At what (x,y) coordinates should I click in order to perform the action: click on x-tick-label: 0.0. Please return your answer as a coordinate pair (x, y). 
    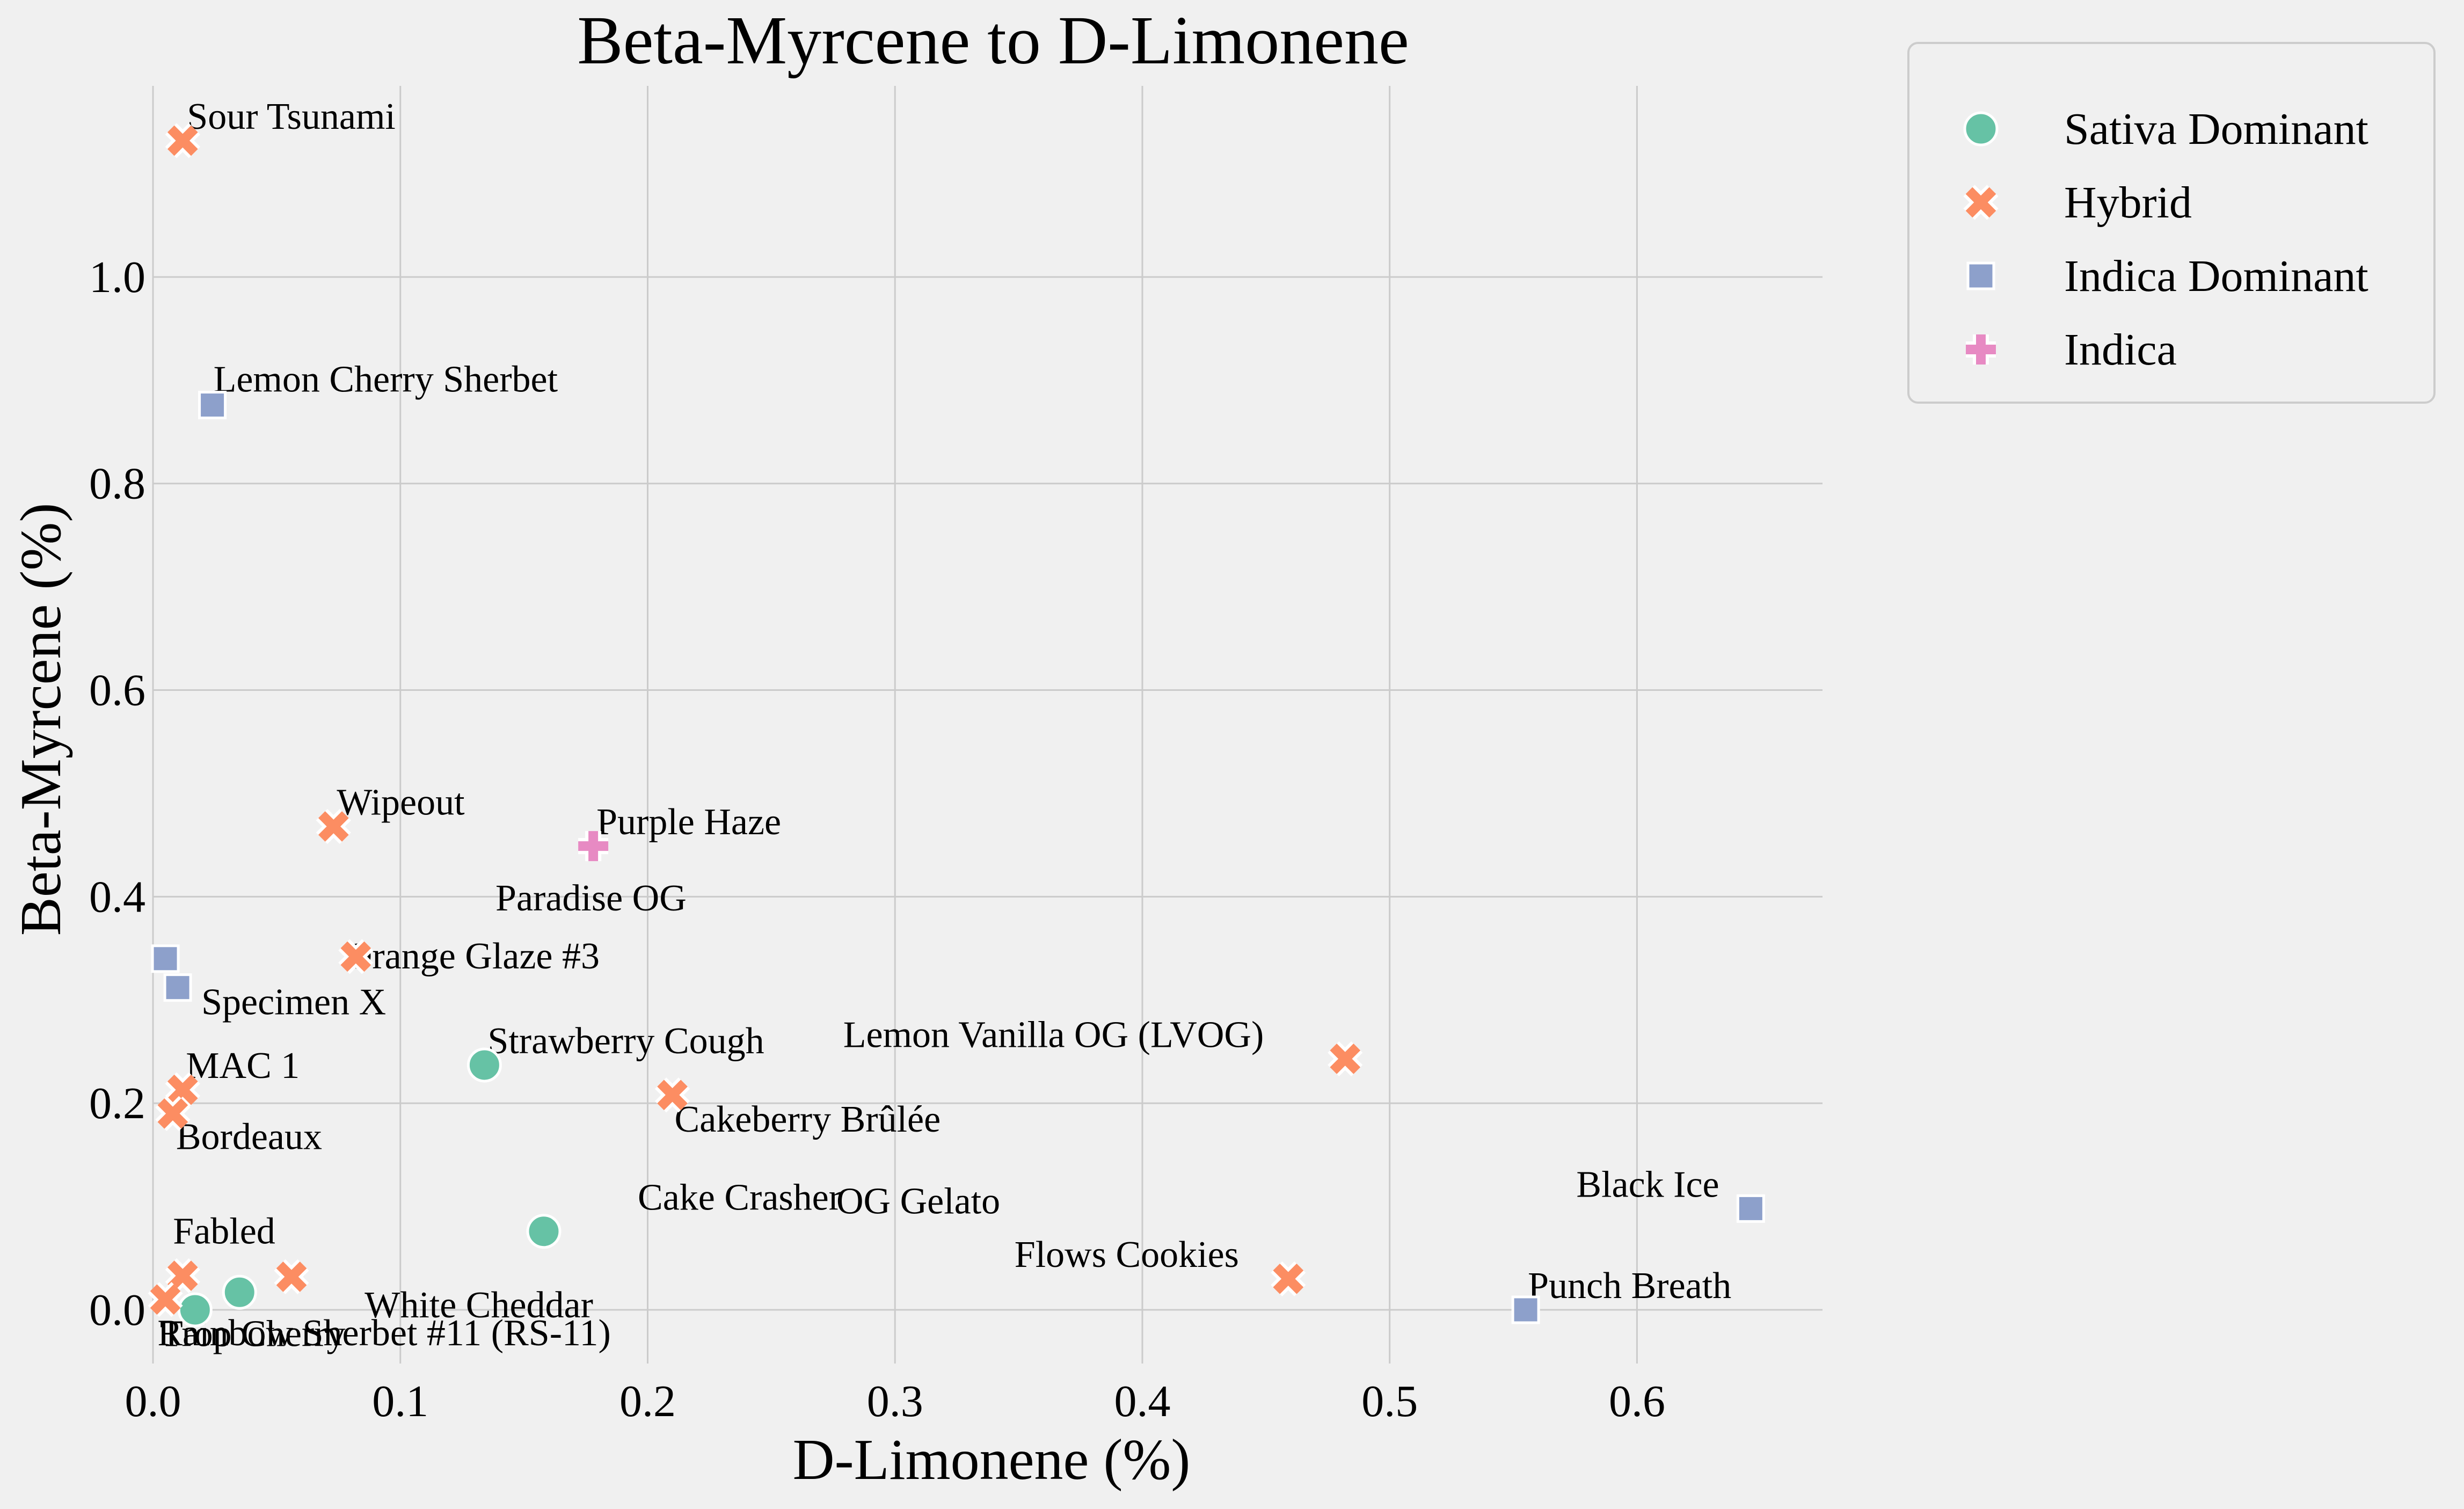
    Looking at the image, I should click on (153, 1401).